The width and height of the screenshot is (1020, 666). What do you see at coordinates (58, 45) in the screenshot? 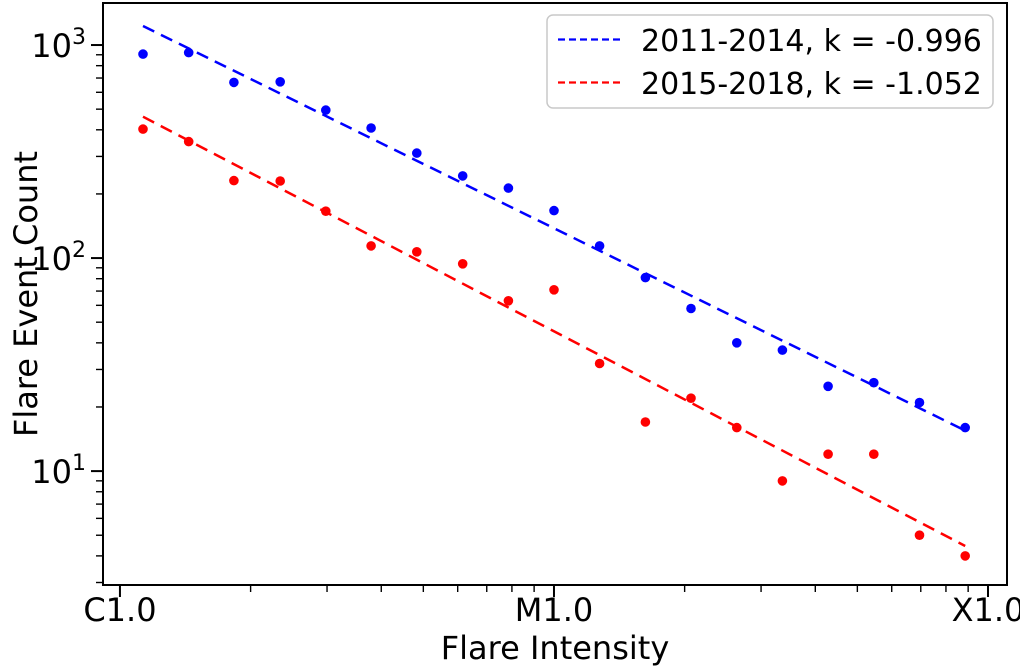
I see `y-tick-label: 103` at bounding box center [58, 45].